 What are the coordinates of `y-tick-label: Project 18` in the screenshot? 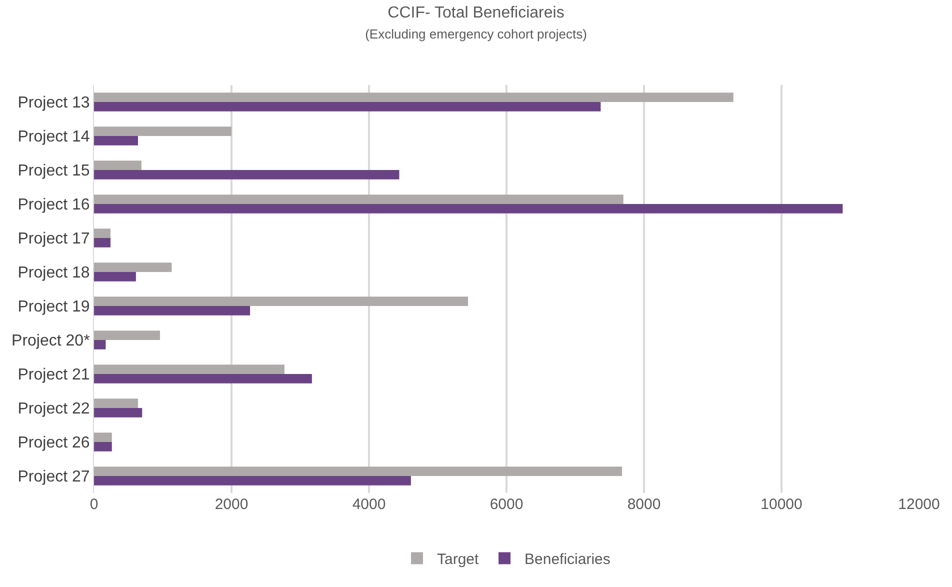 It's located at (54, 273).